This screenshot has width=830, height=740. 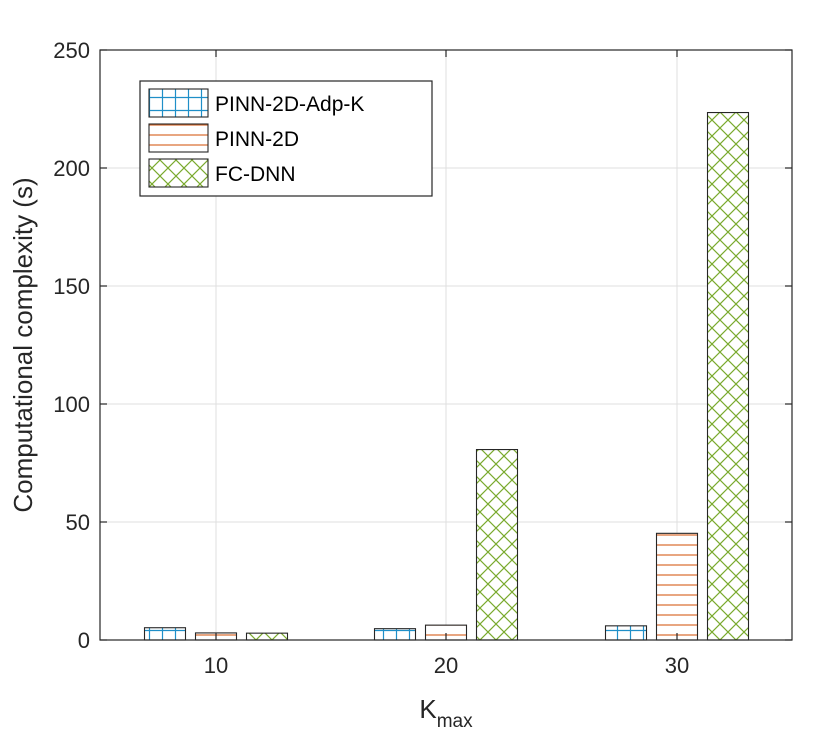 I want to click on y-tick-label: 200, so click(x=71, y=168).